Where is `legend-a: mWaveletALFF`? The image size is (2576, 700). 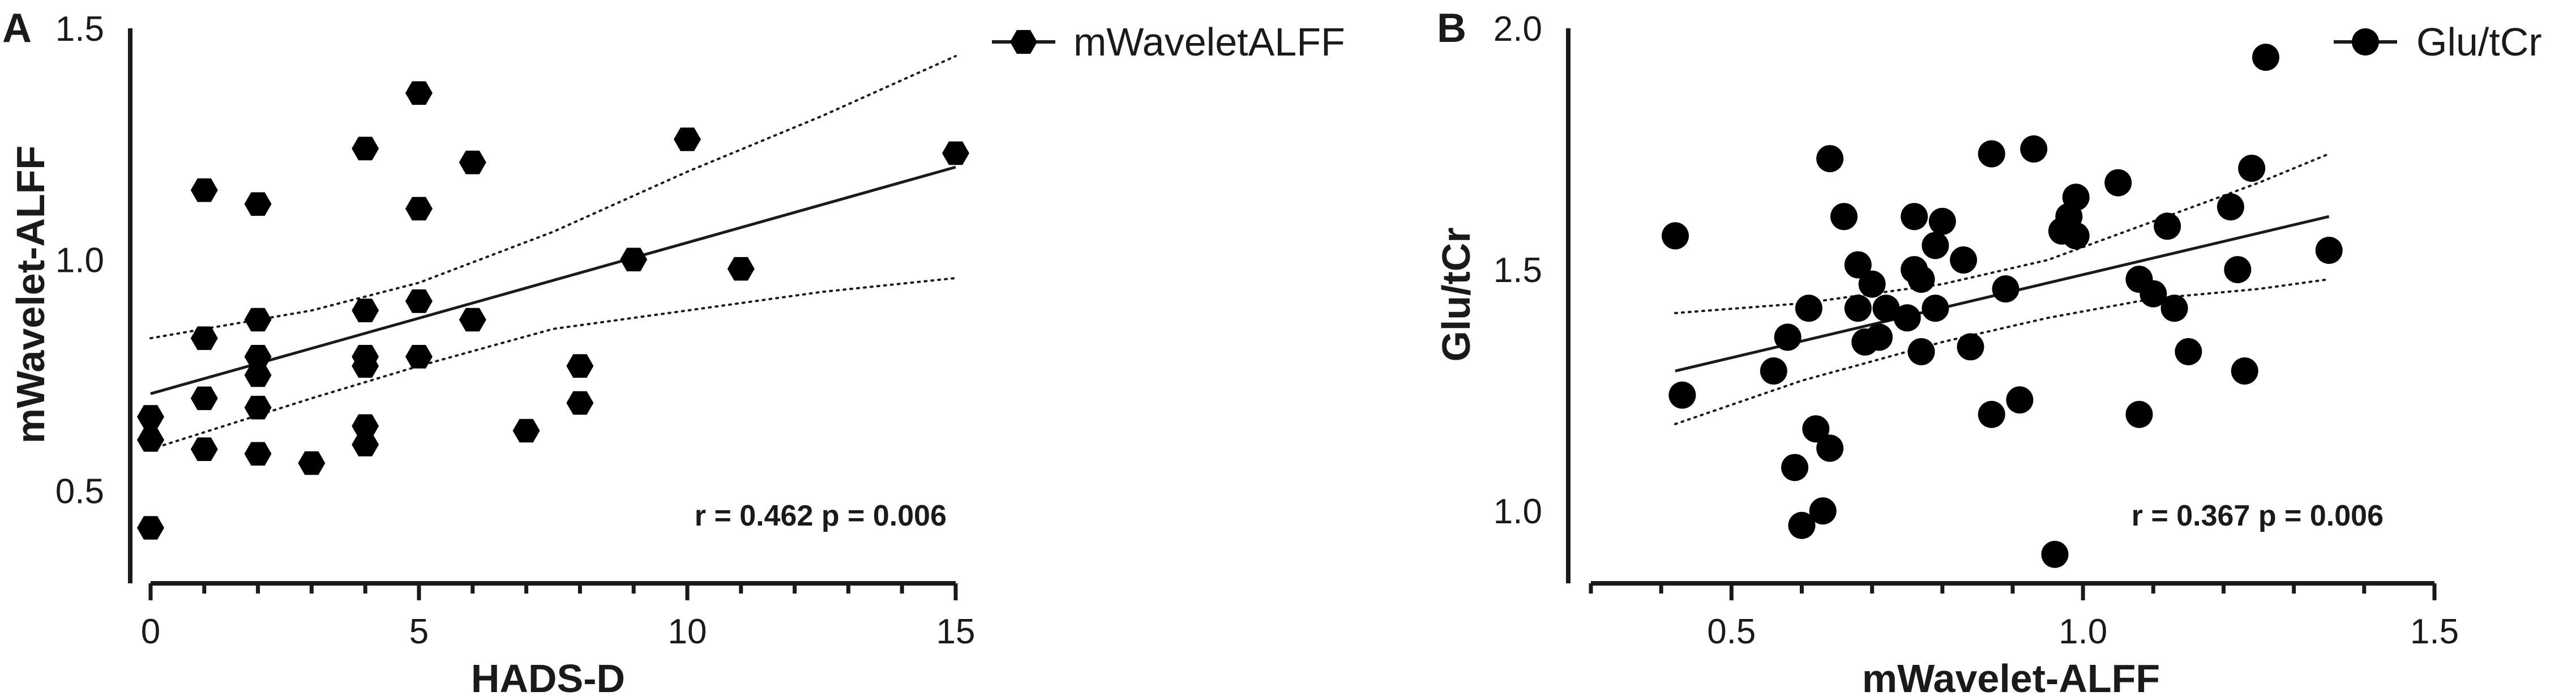 legend-a: mWaveletALFF is located at coordinates (1168, 42).